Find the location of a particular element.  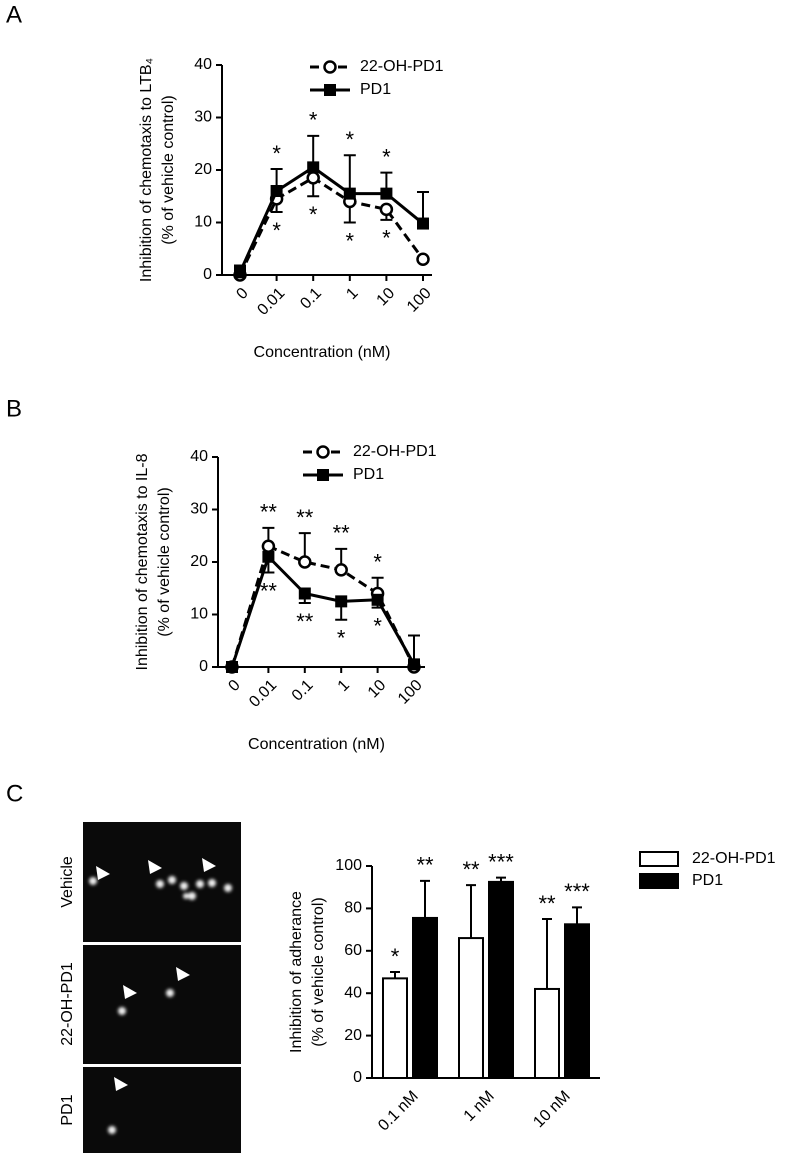

image-label: Vehicle is located at coordinates (67, 882).